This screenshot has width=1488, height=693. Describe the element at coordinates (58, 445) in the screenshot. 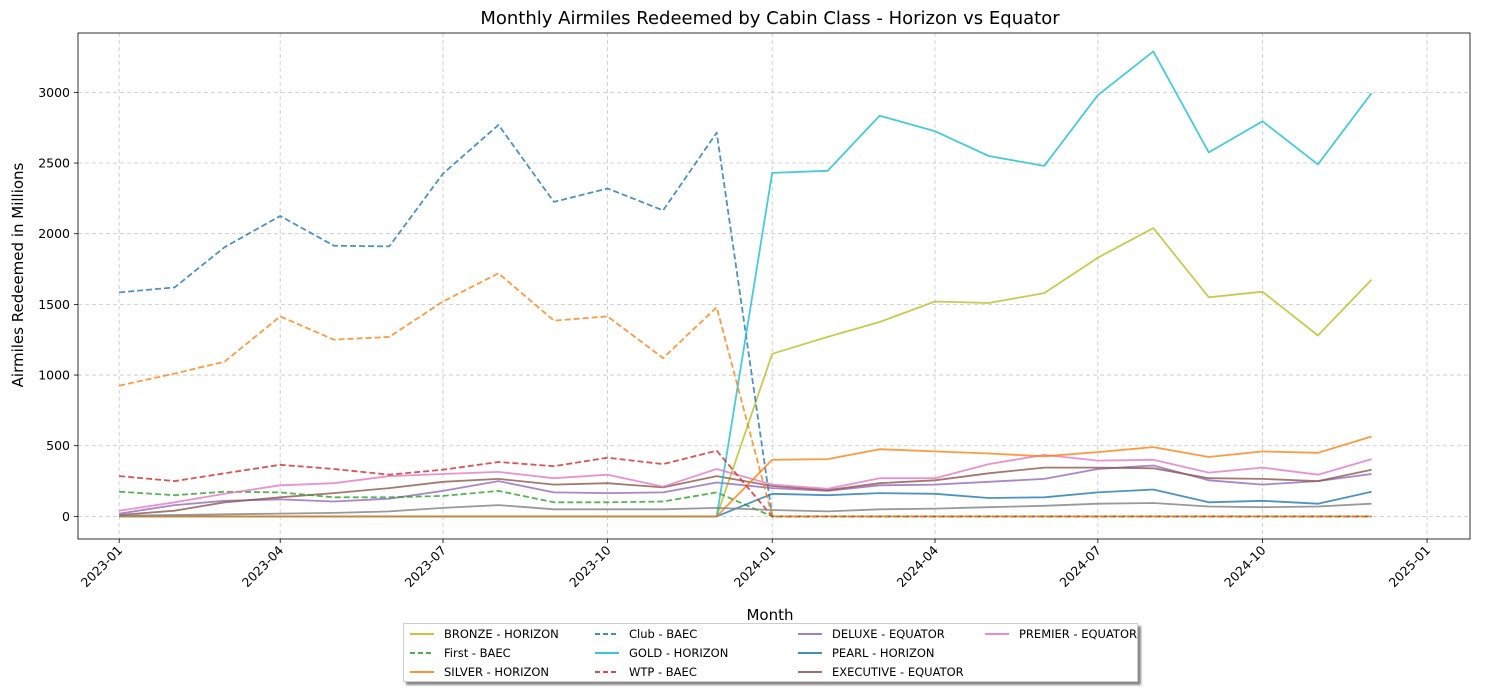

I see `y-tick-label: 500` at that location.